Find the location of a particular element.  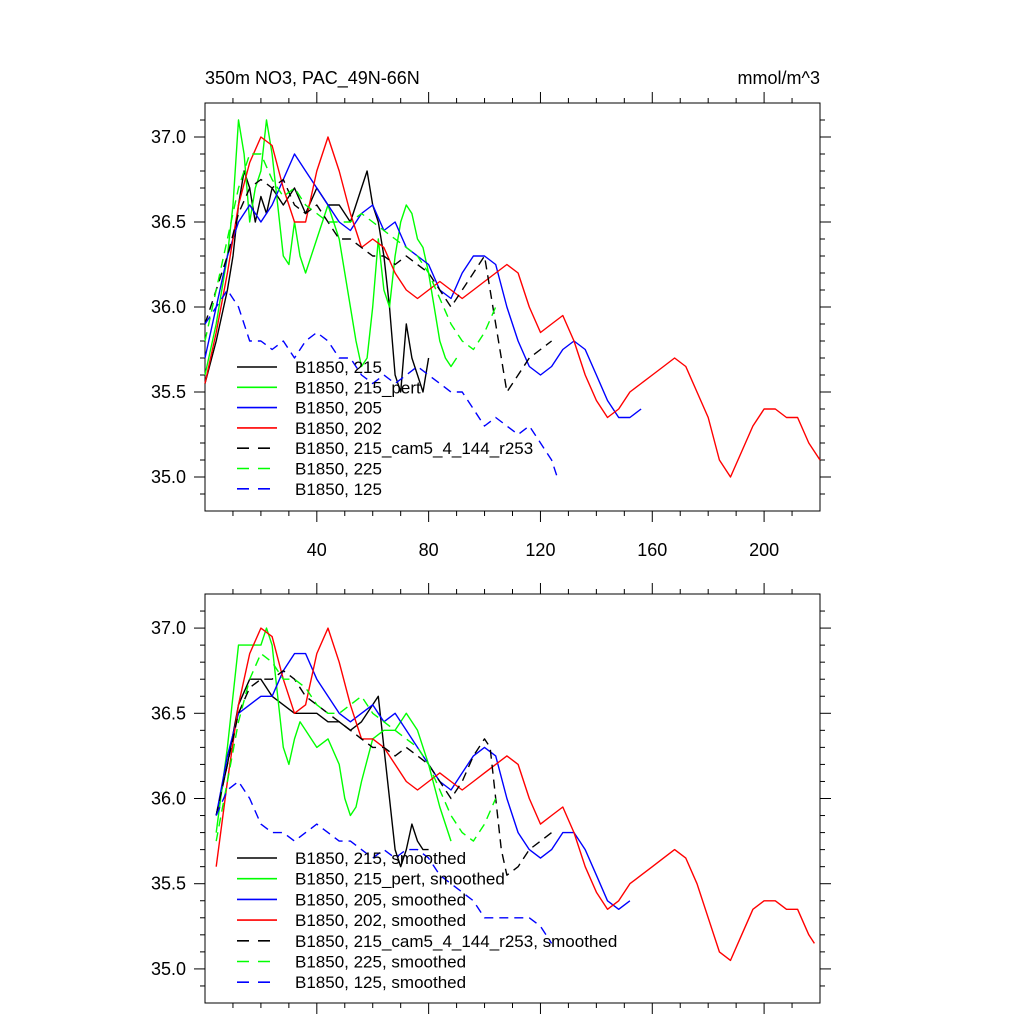

legend-label-4: B1850, 202, smoothed is located at coordinates (380, 920).